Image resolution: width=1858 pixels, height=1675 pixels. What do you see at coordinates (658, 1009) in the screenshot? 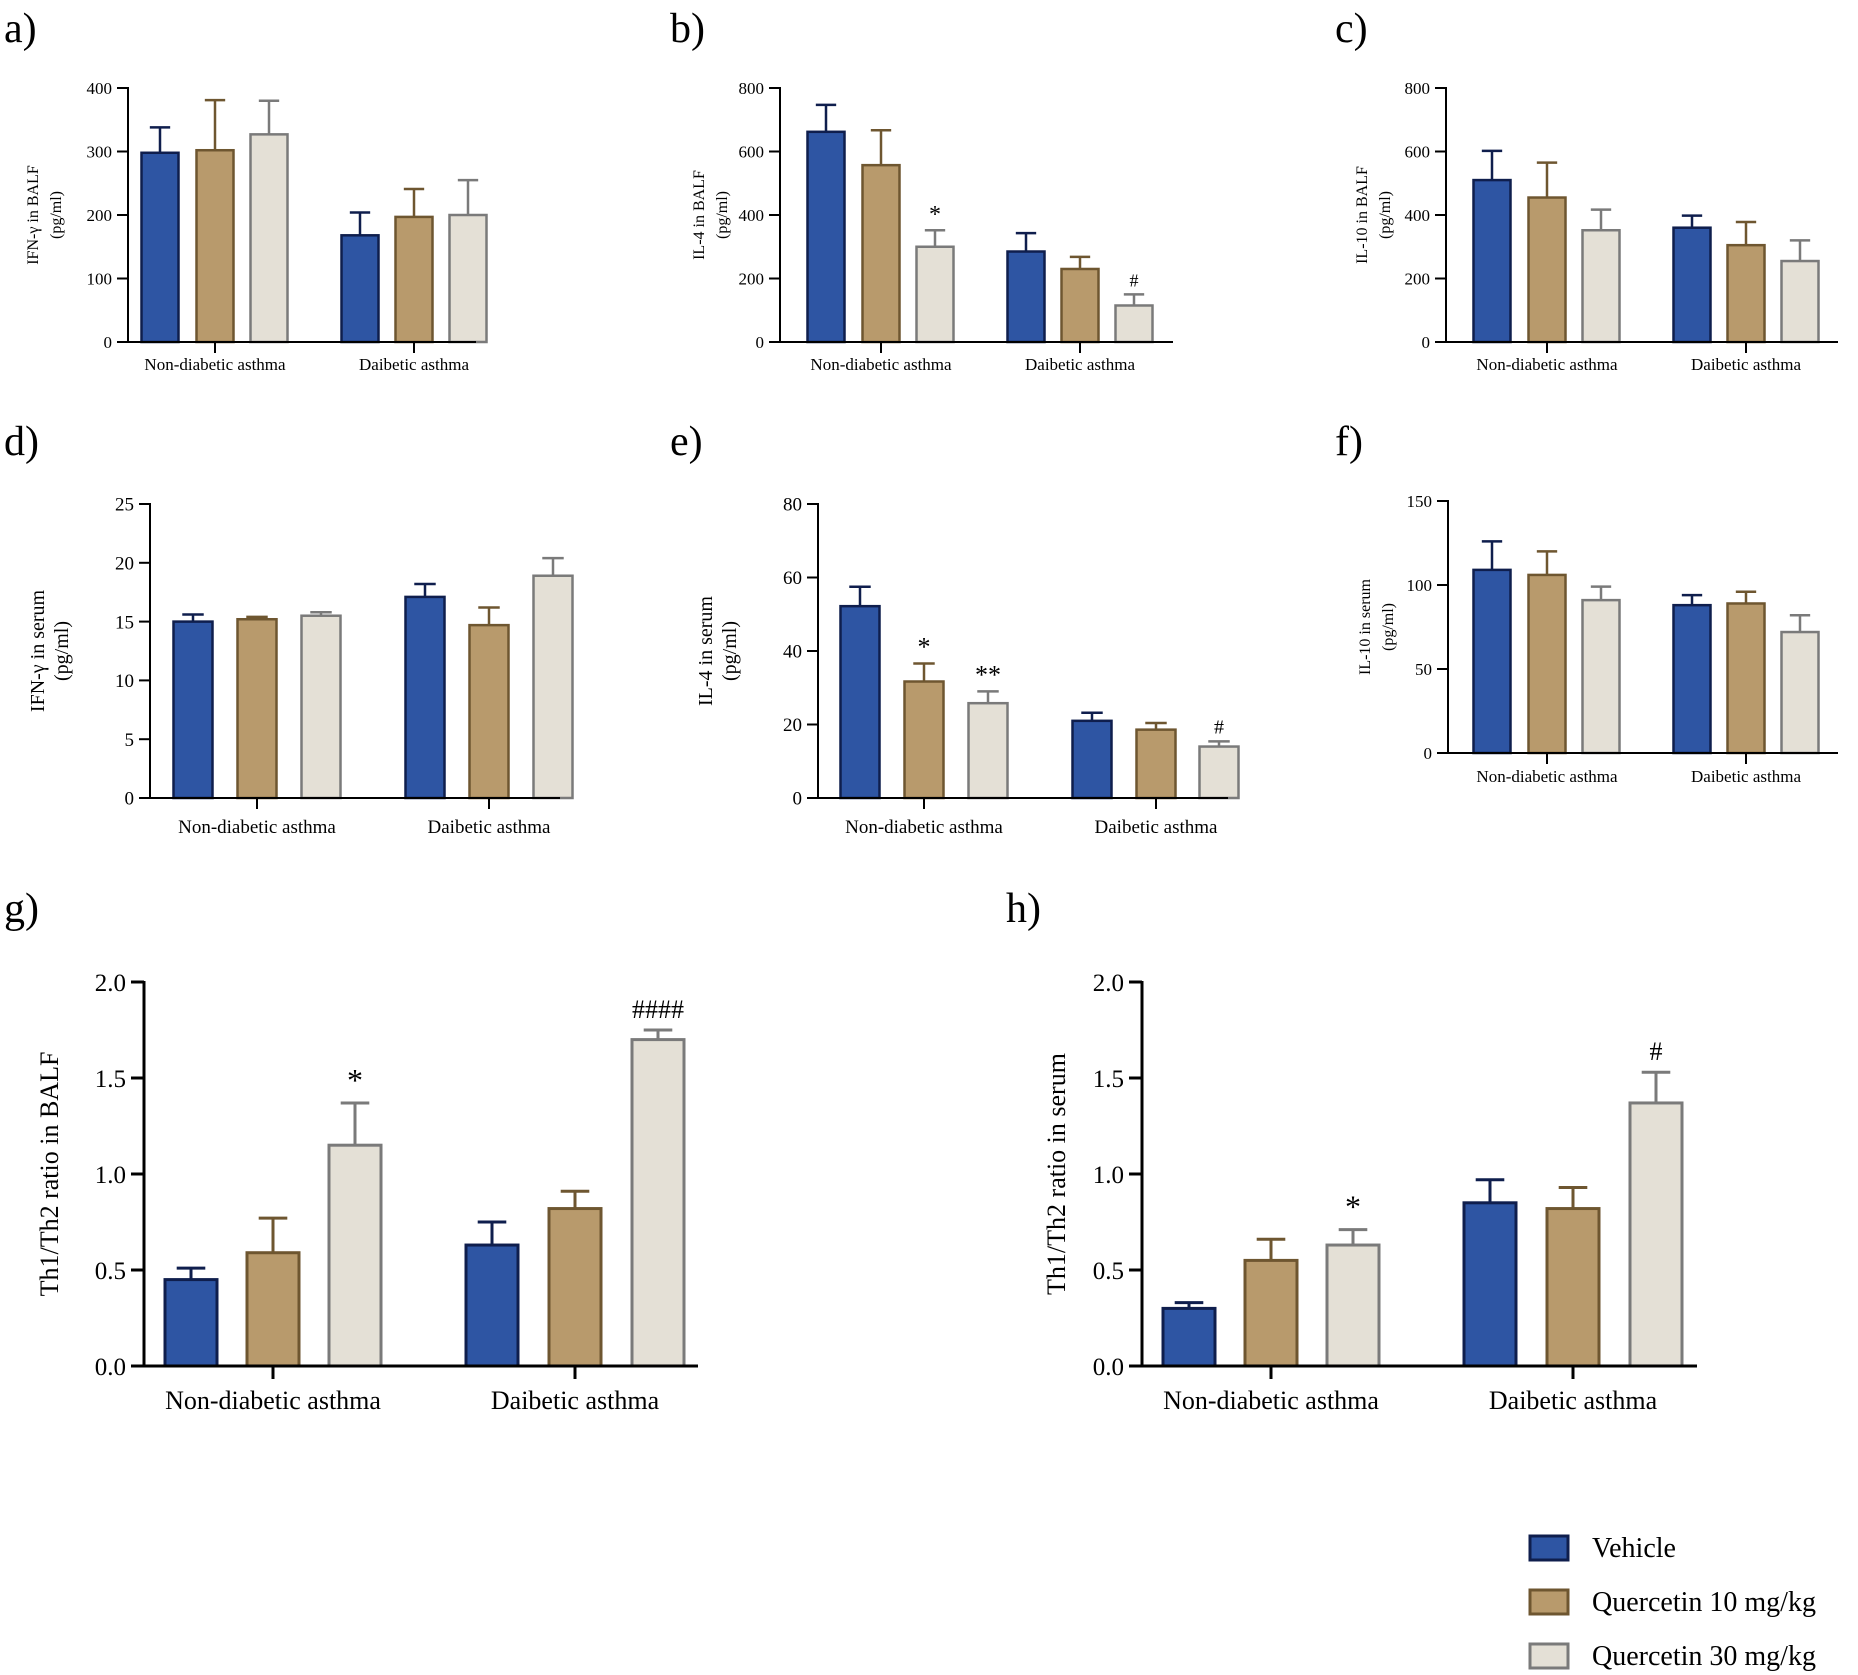
I see `significance-label: ####` at bounding box center [658, 1009].